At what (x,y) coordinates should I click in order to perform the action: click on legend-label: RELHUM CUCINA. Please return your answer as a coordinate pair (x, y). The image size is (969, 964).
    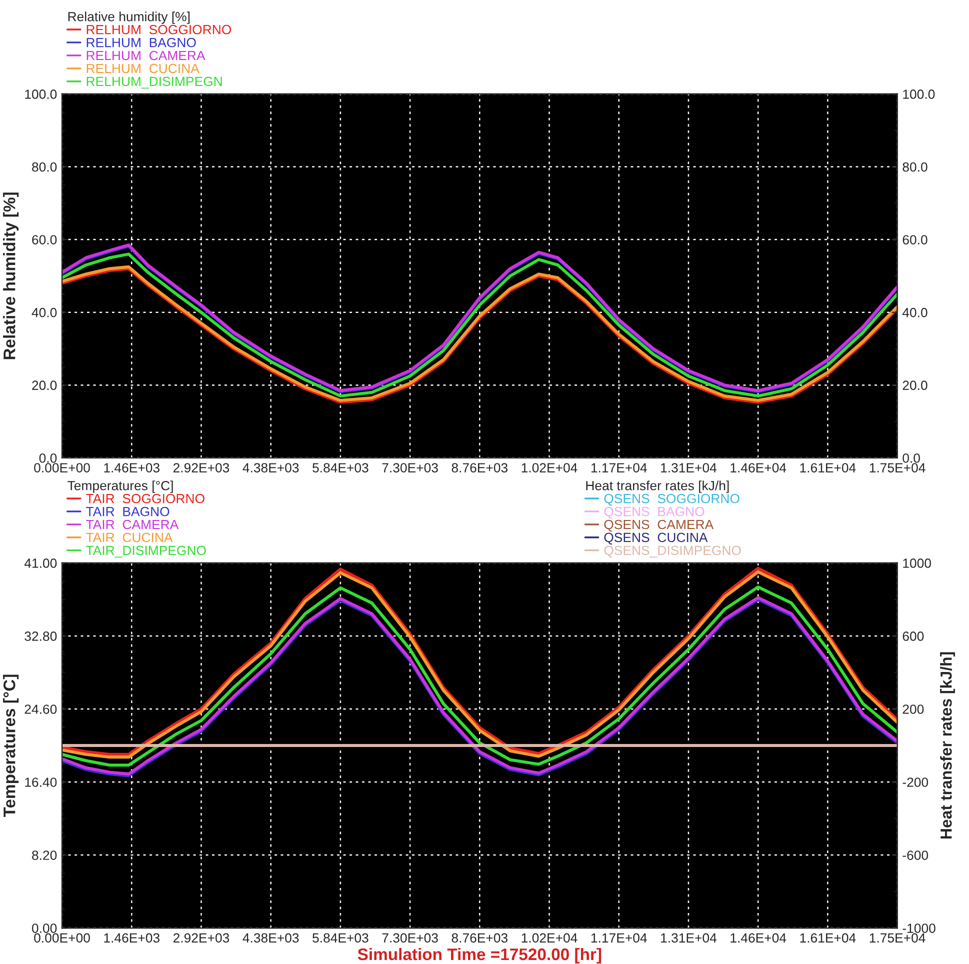
    Looking at the image, I should click on (143, 69).